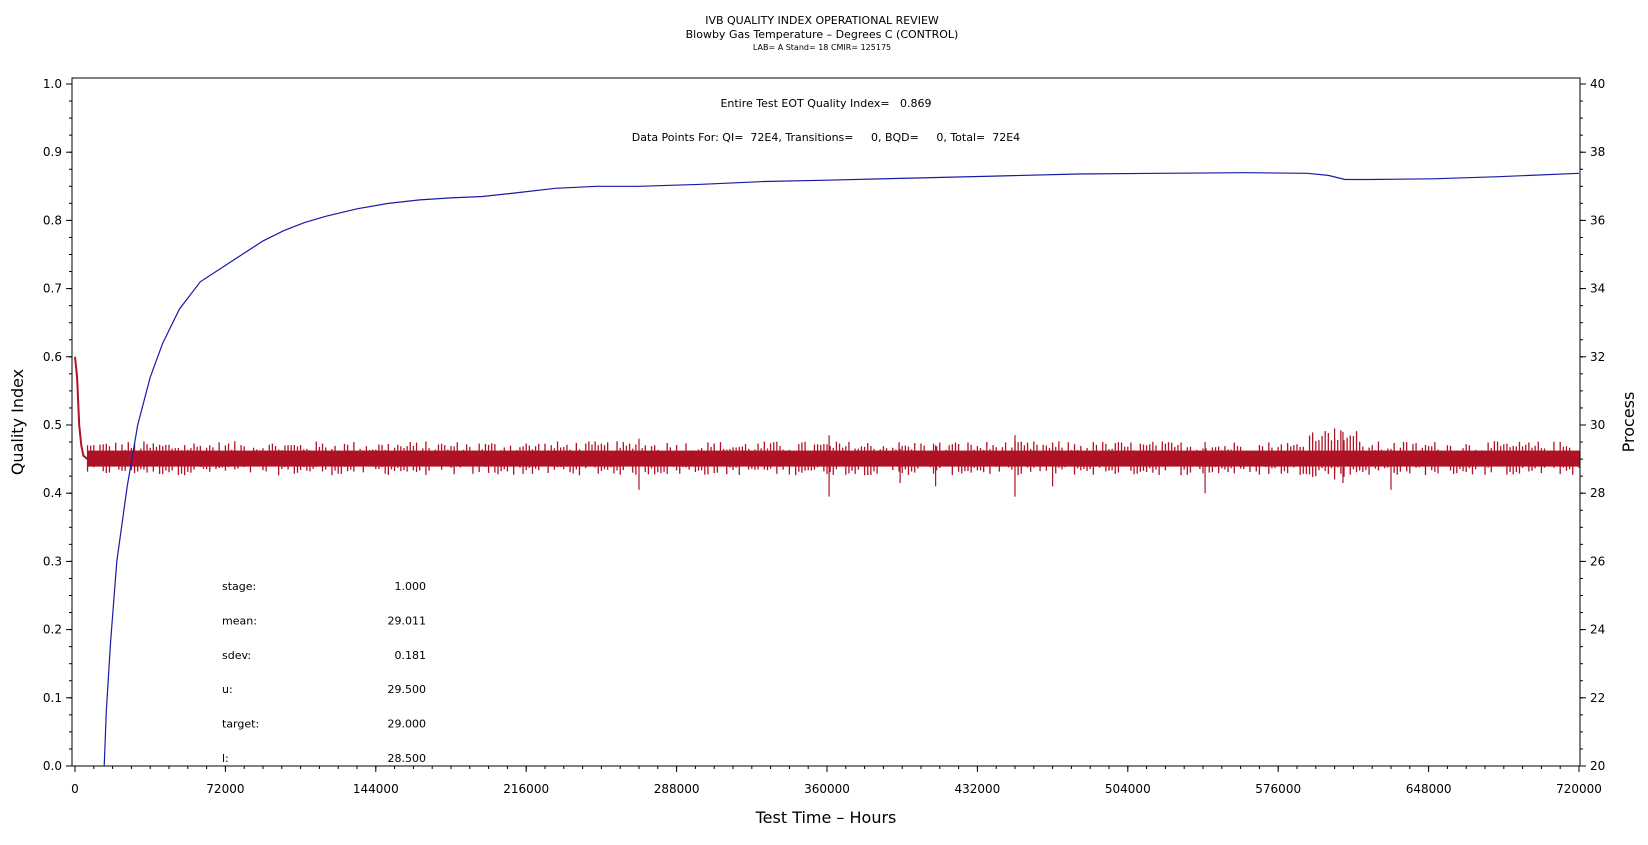 This screenshot has height=845, width=1648. What do you see at coordinates (1579, 789) in the screenshot?
I see `x-tick-label: 720000` at bounding box center [1579, 789].